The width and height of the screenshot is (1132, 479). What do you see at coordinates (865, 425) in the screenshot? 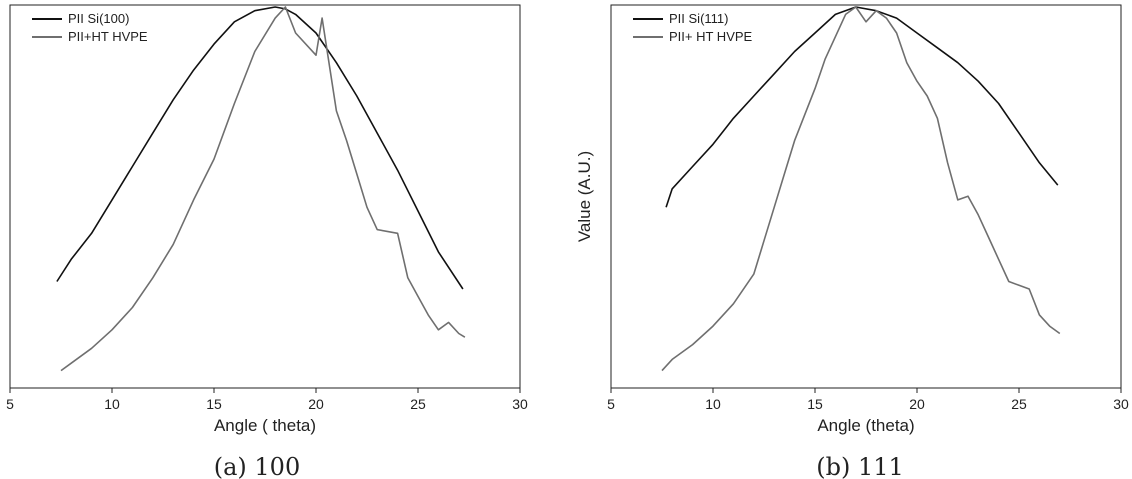
I see `x-axis-title: Angle (theta)` at bounding box center [865, 425].